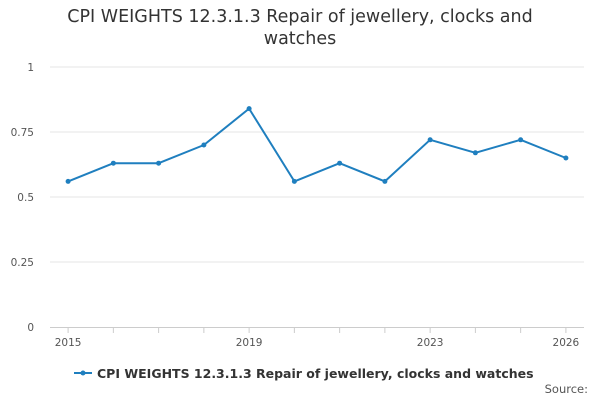  I want to click on x-axis-labels: 2015 2019 2023 2026, so click(317, 343).